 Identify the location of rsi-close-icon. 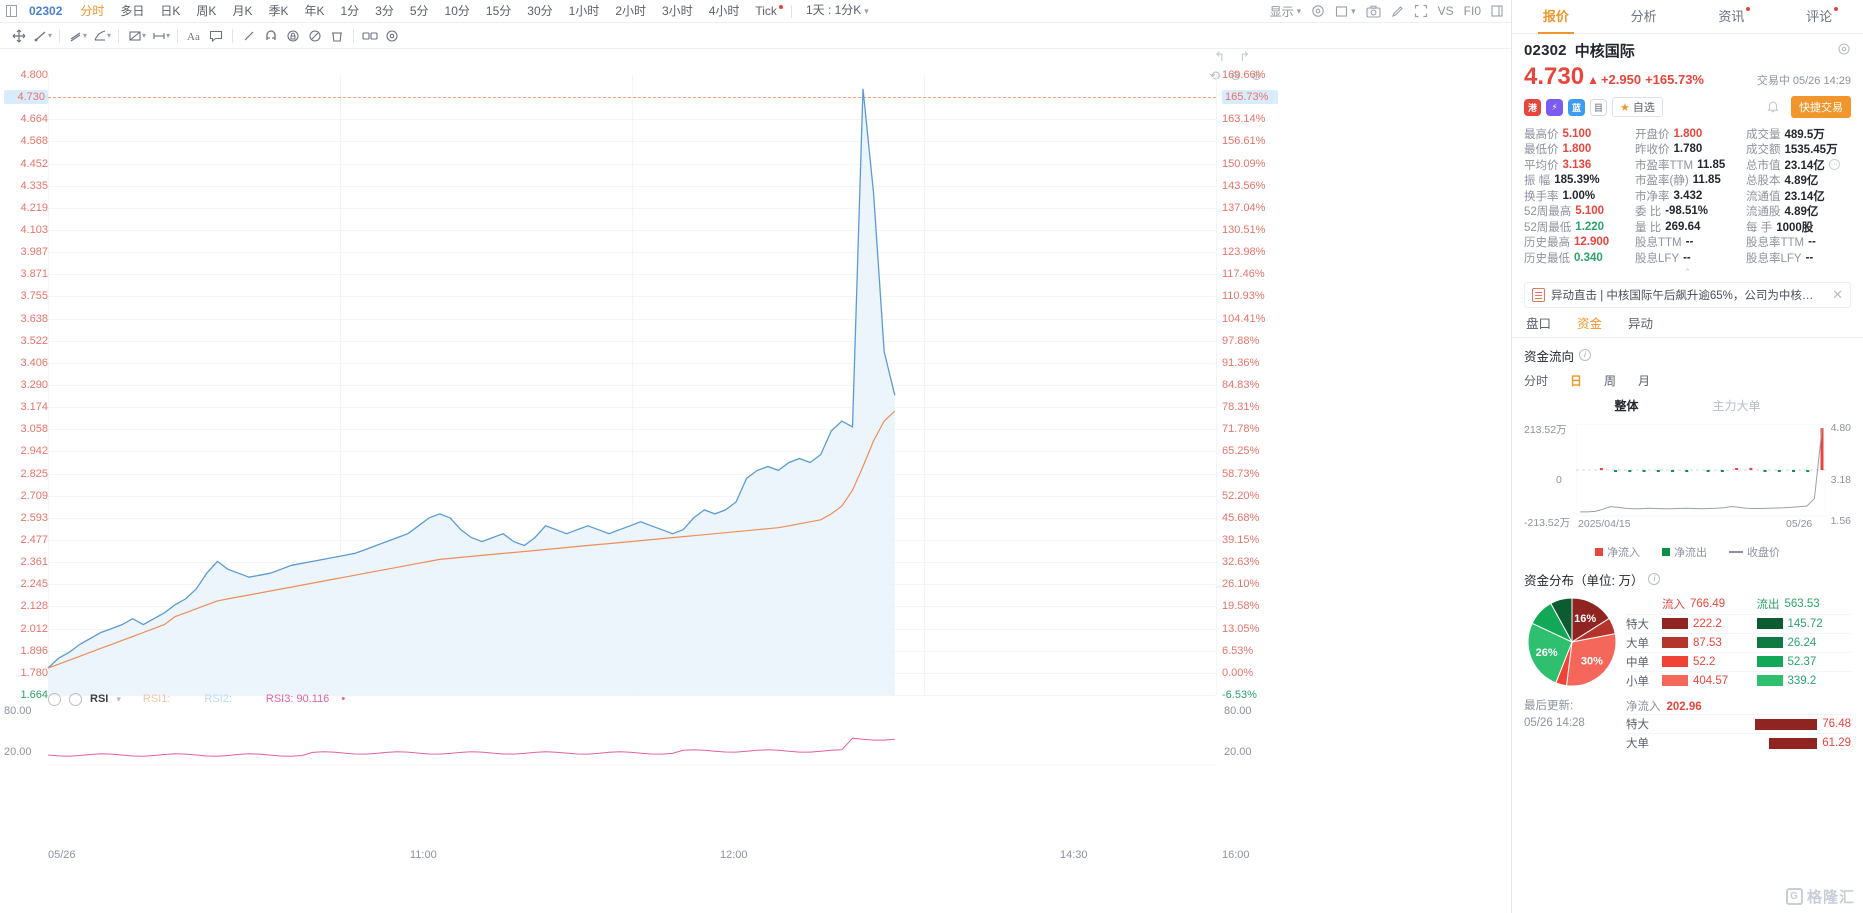
(75, 699).